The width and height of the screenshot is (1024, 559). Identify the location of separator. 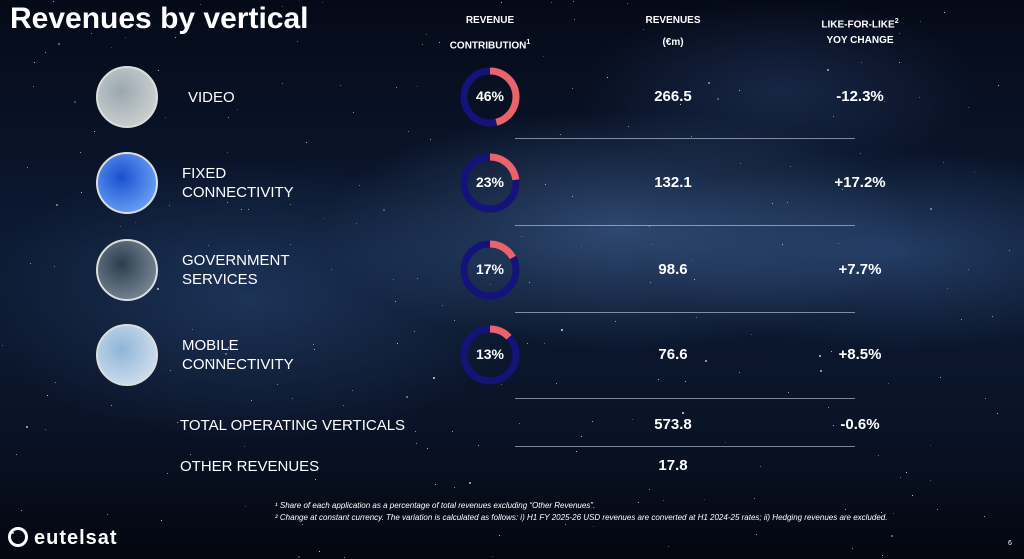
(685, 138).